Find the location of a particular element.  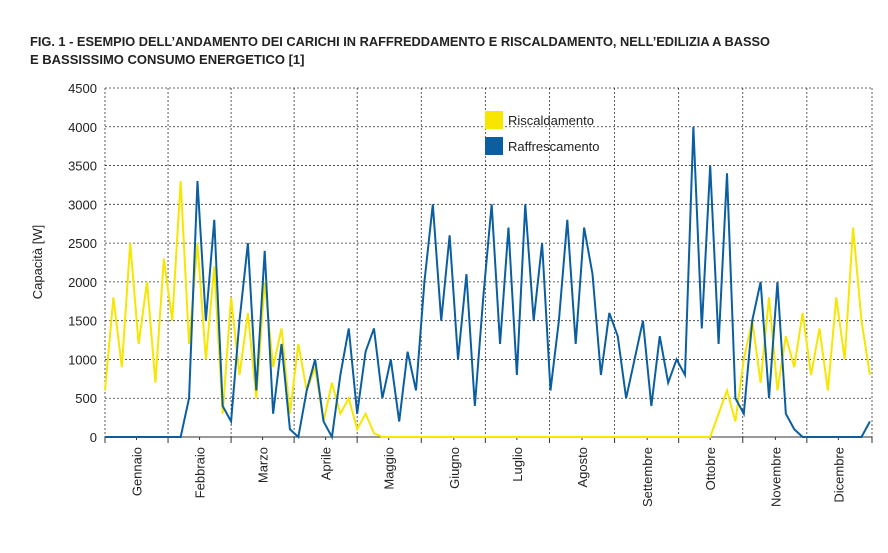

y-tick-label: 2000 is located at coordinates (82, 282).